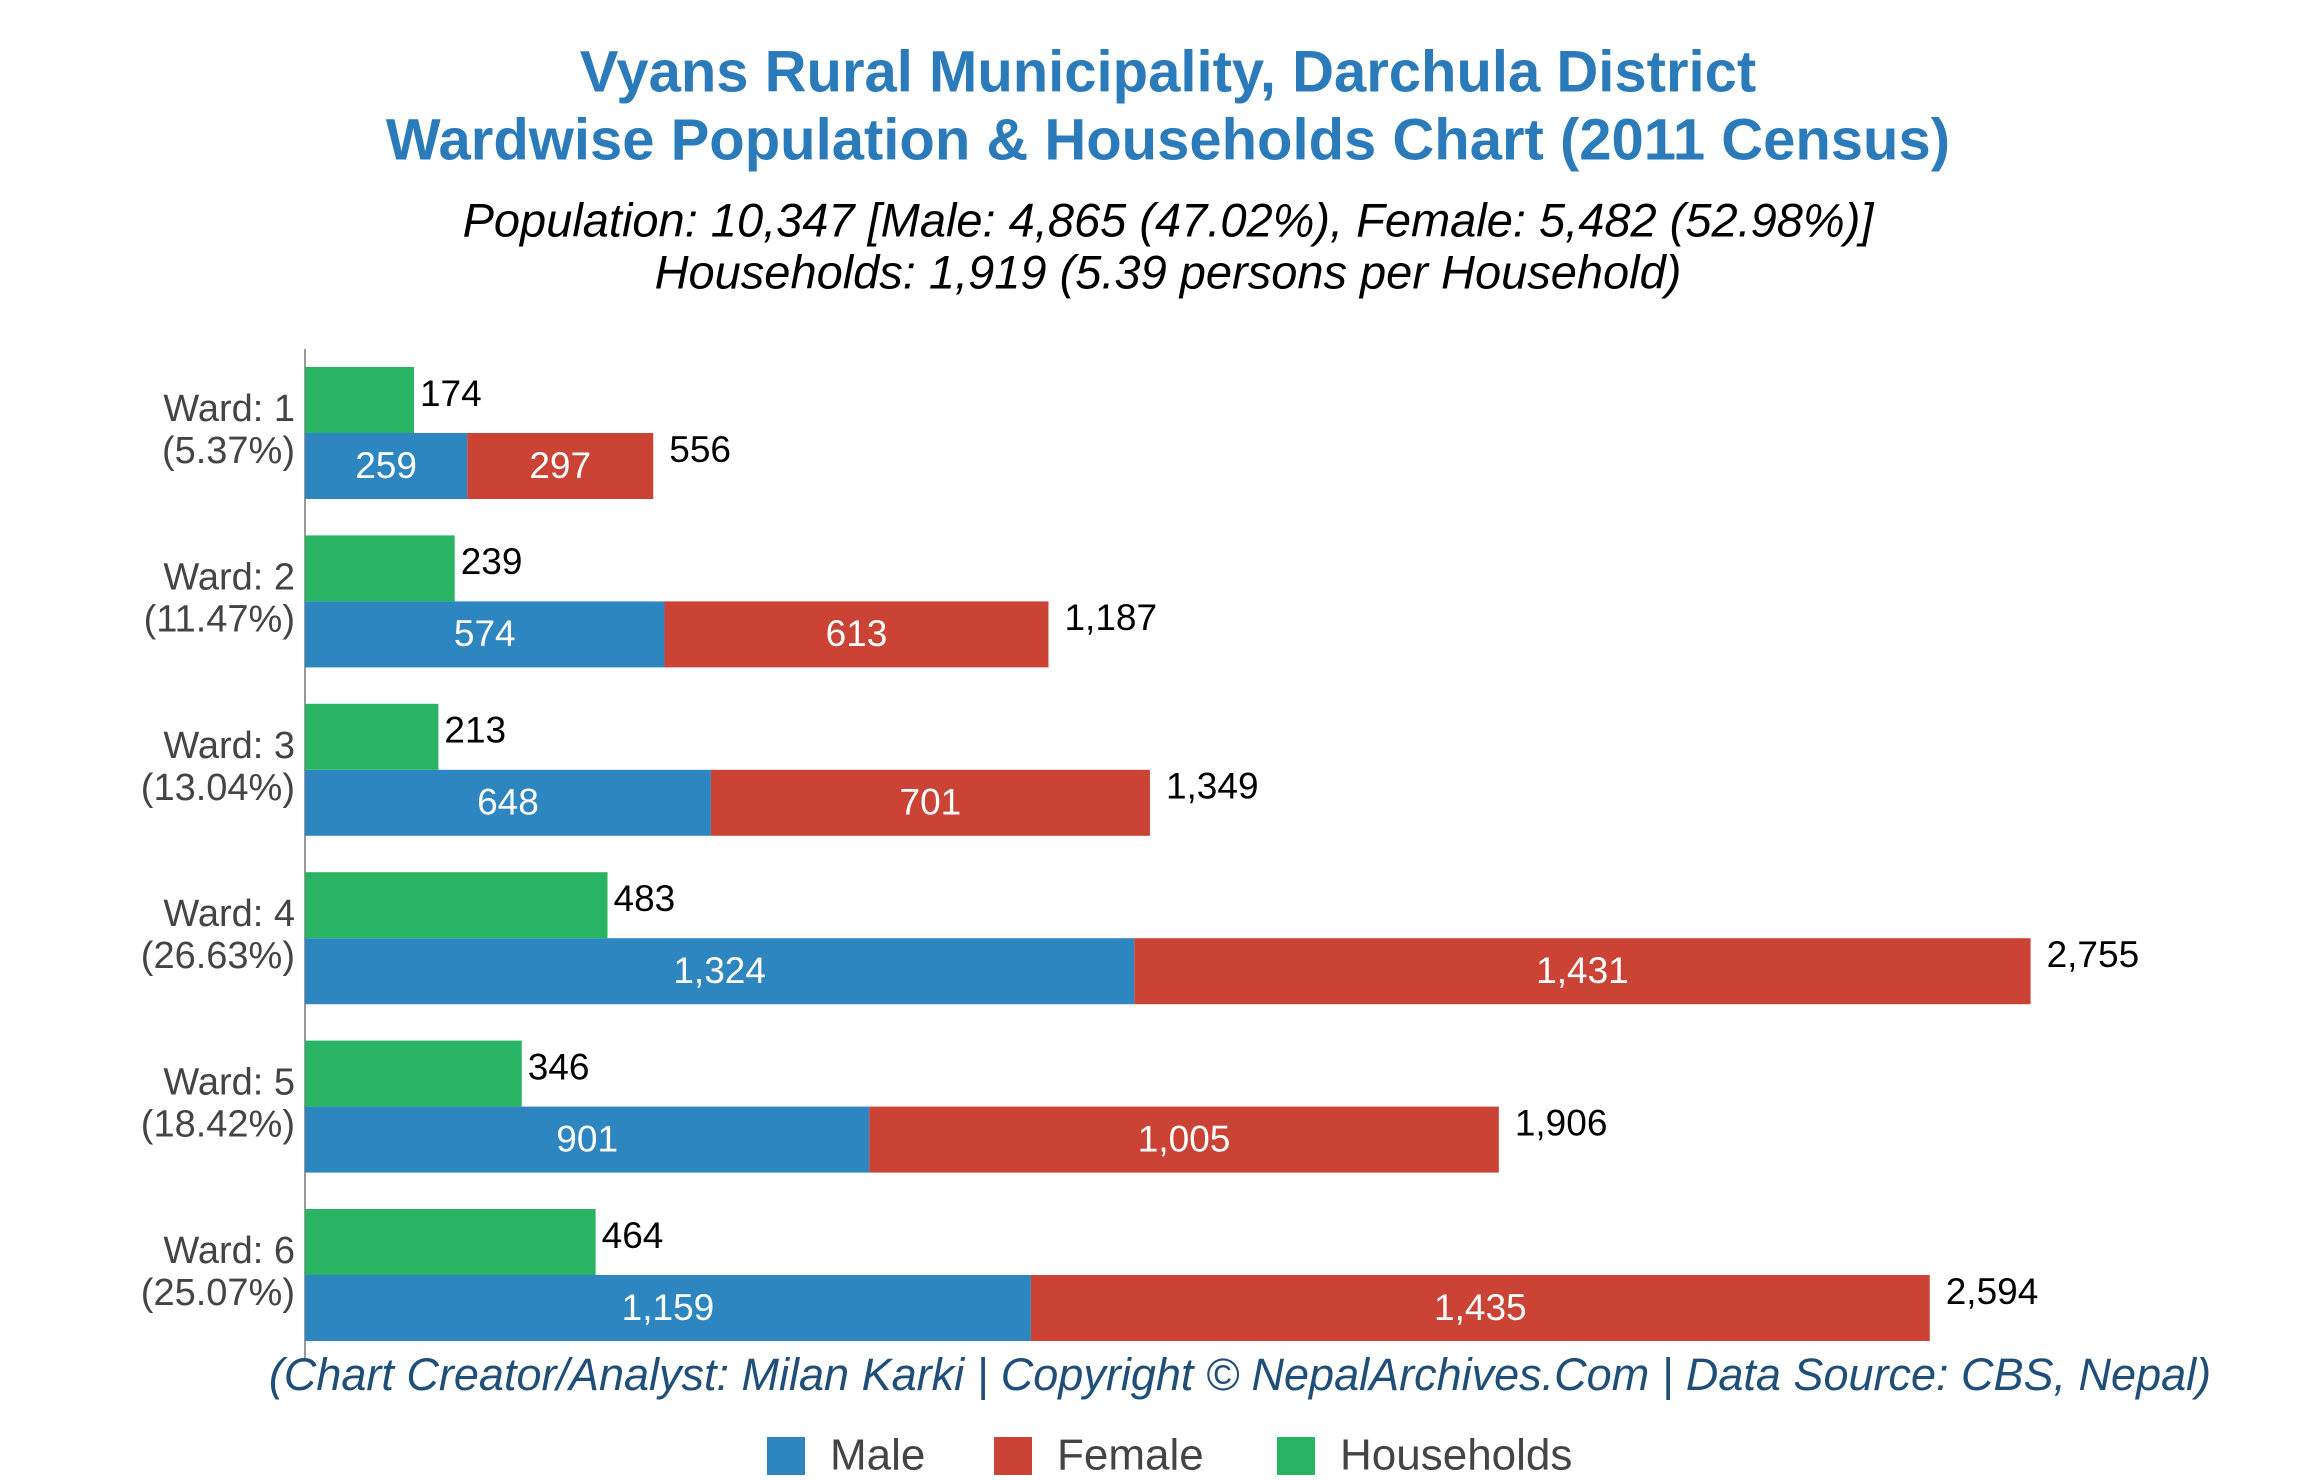 This screenshot has width=2304, height=1480. What do you see at coordinates (1456, 1455) in the screenshot?
I see `legend-label: Households` at bounding box center [1456, 1455].